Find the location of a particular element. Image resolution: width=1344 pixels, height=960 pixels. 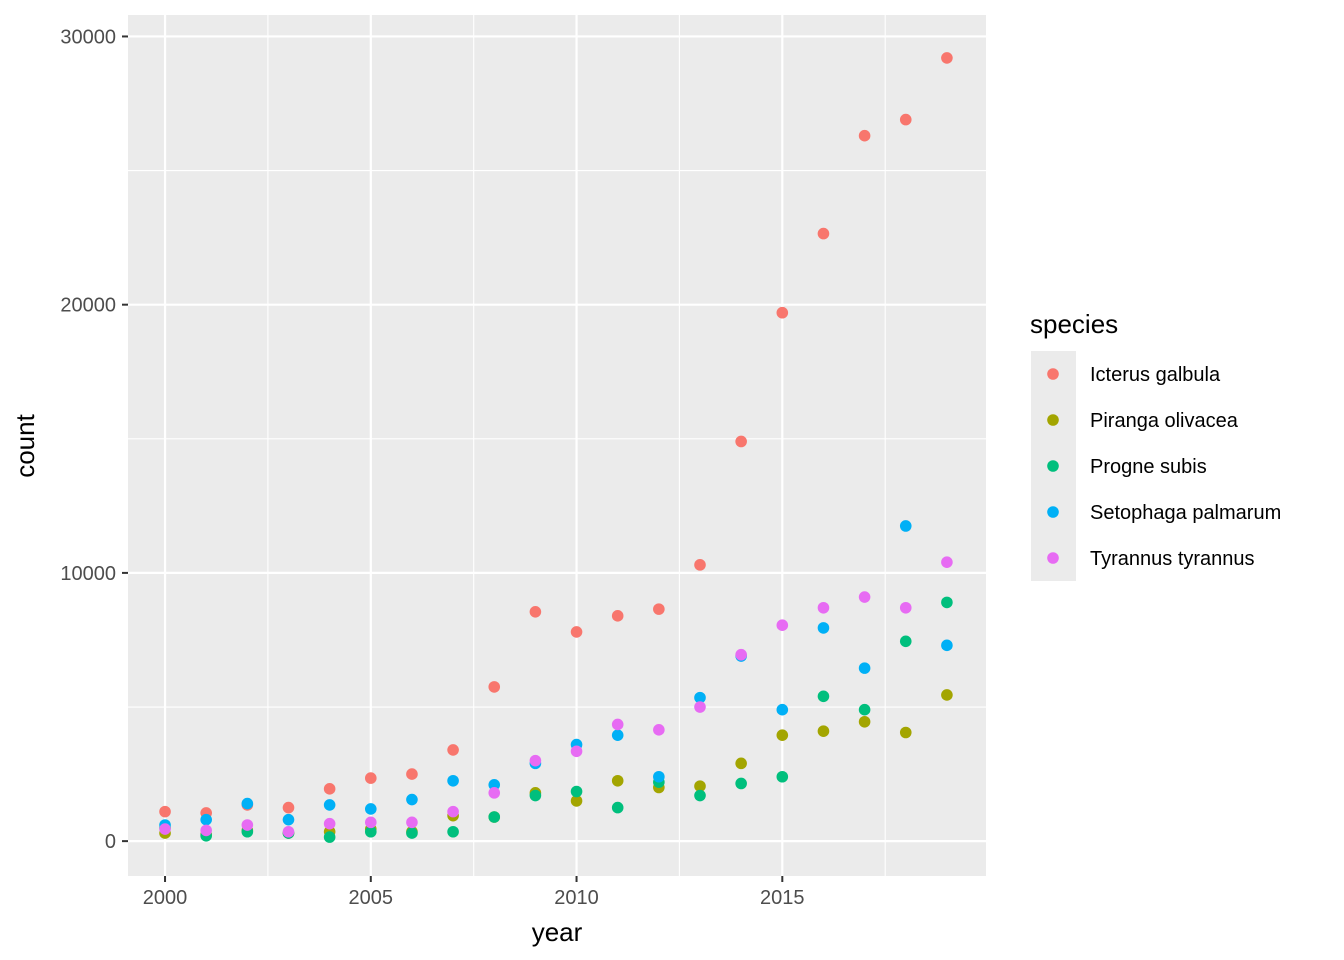

y-tick-label: 10000 is located at coordinates (88, 574).